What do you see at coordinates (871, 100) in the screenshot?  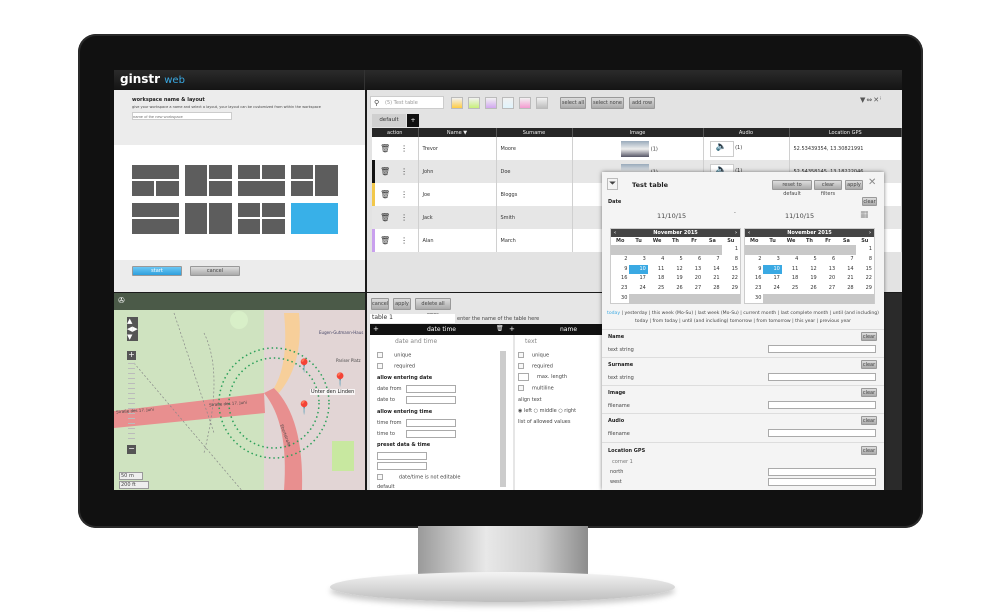 I see `panel-window-icons: ▼⇔✕ⁱ` at bounding box center [871, 100].